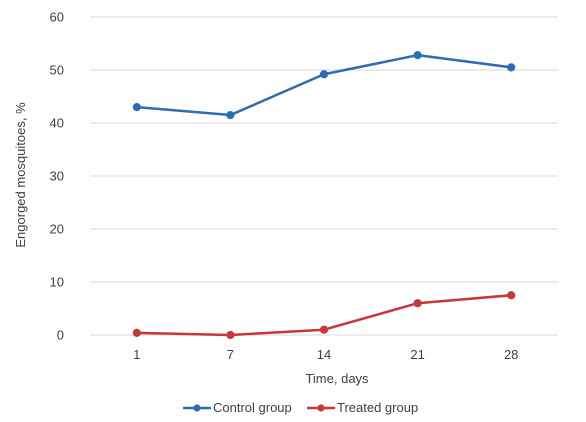  Describe the element at coordinates (60, 335) in the screenshot. I see `y-tick-label: 0` at that location.